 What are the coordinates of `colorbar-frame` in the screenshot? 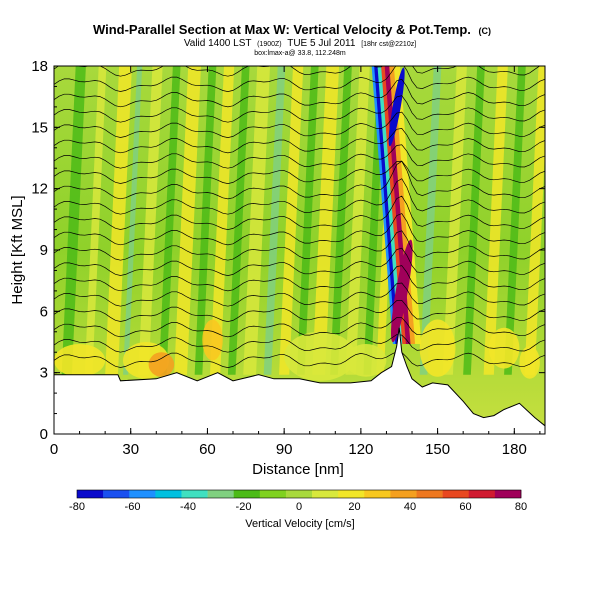 It's located at (299, 494).